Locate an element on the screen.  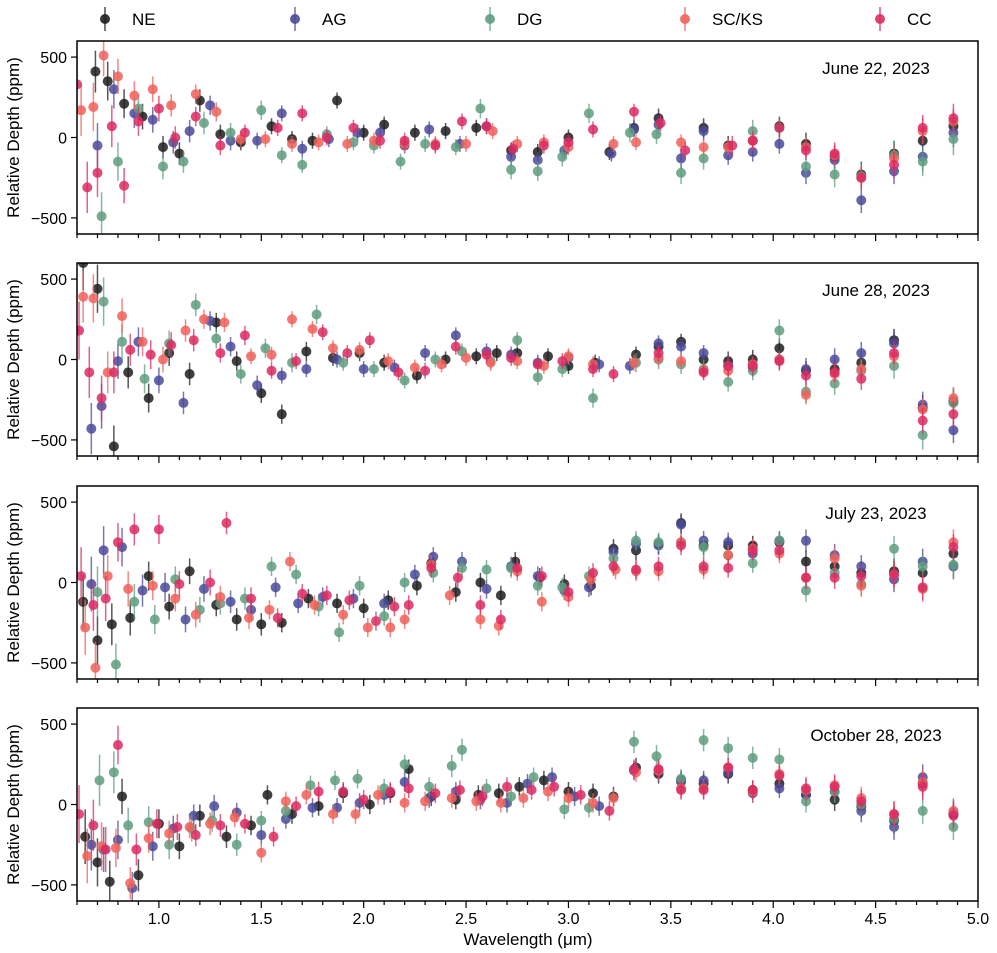
legend-item-cc: CC is located at coordinates (903, 19).